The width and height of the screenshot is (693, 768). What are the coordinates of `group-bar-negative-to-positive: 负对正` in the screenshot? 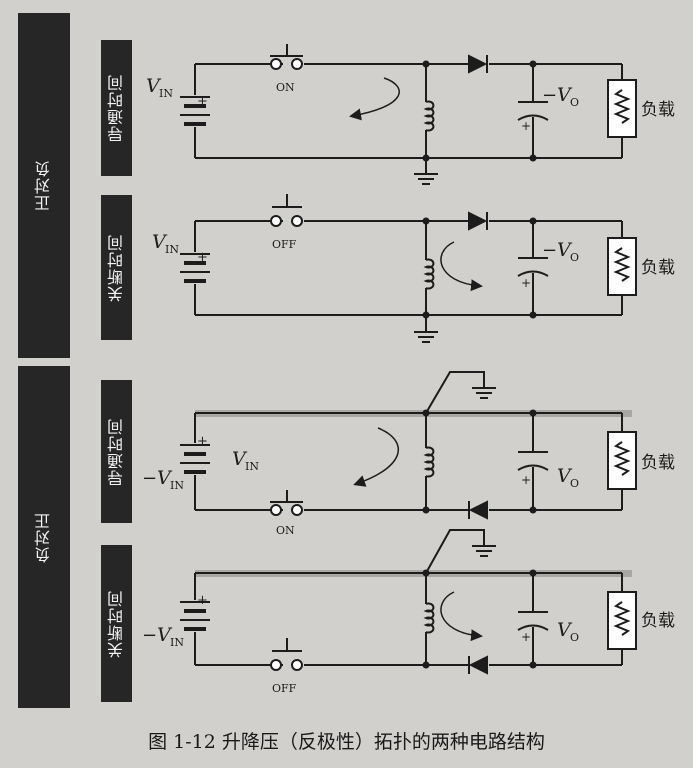 It's located at (44, 537).